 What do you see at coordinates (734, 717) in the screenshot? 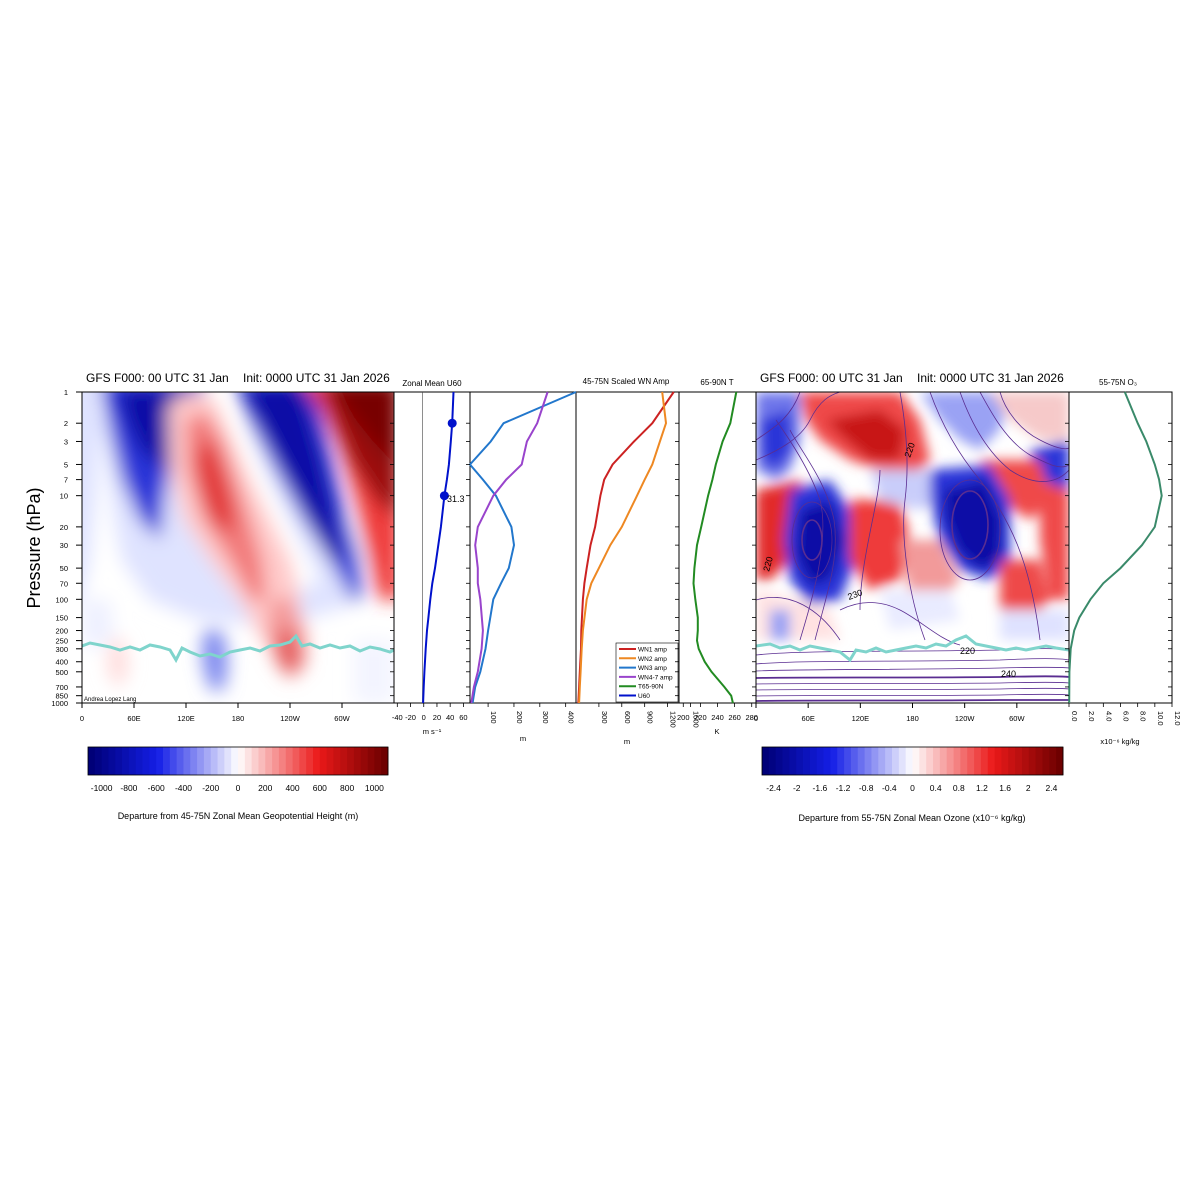
I see `t65-axis-tick-label: 260` at bounding box center [734, 717].